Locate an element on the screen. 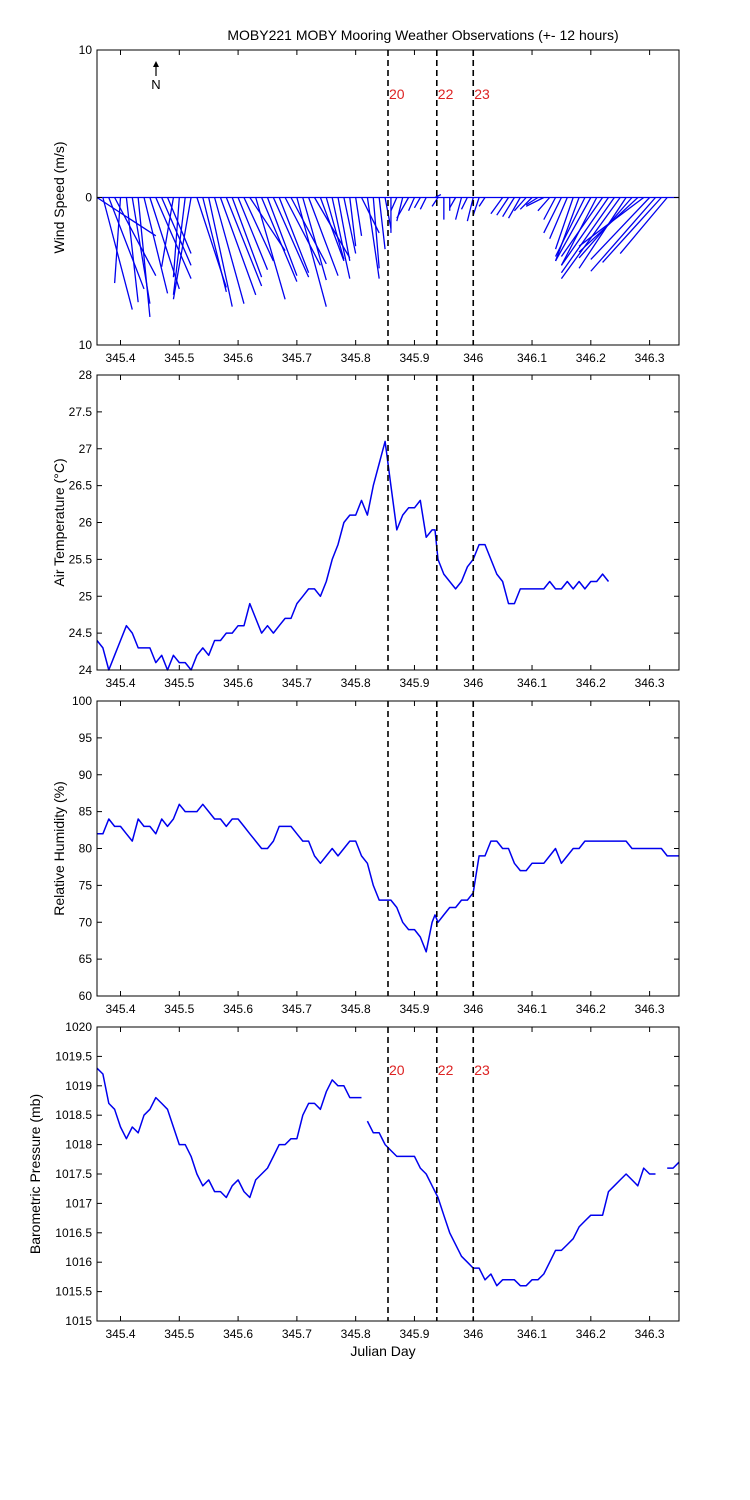 The image size is (750, 1500). y-tick-label: 25.5 is located at coordinates (81, 559).